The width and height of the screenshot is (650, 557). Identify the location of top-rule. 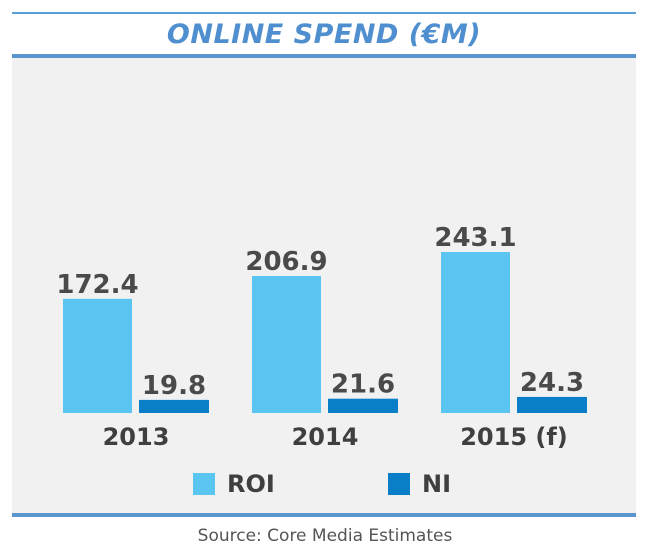
(324, 13).